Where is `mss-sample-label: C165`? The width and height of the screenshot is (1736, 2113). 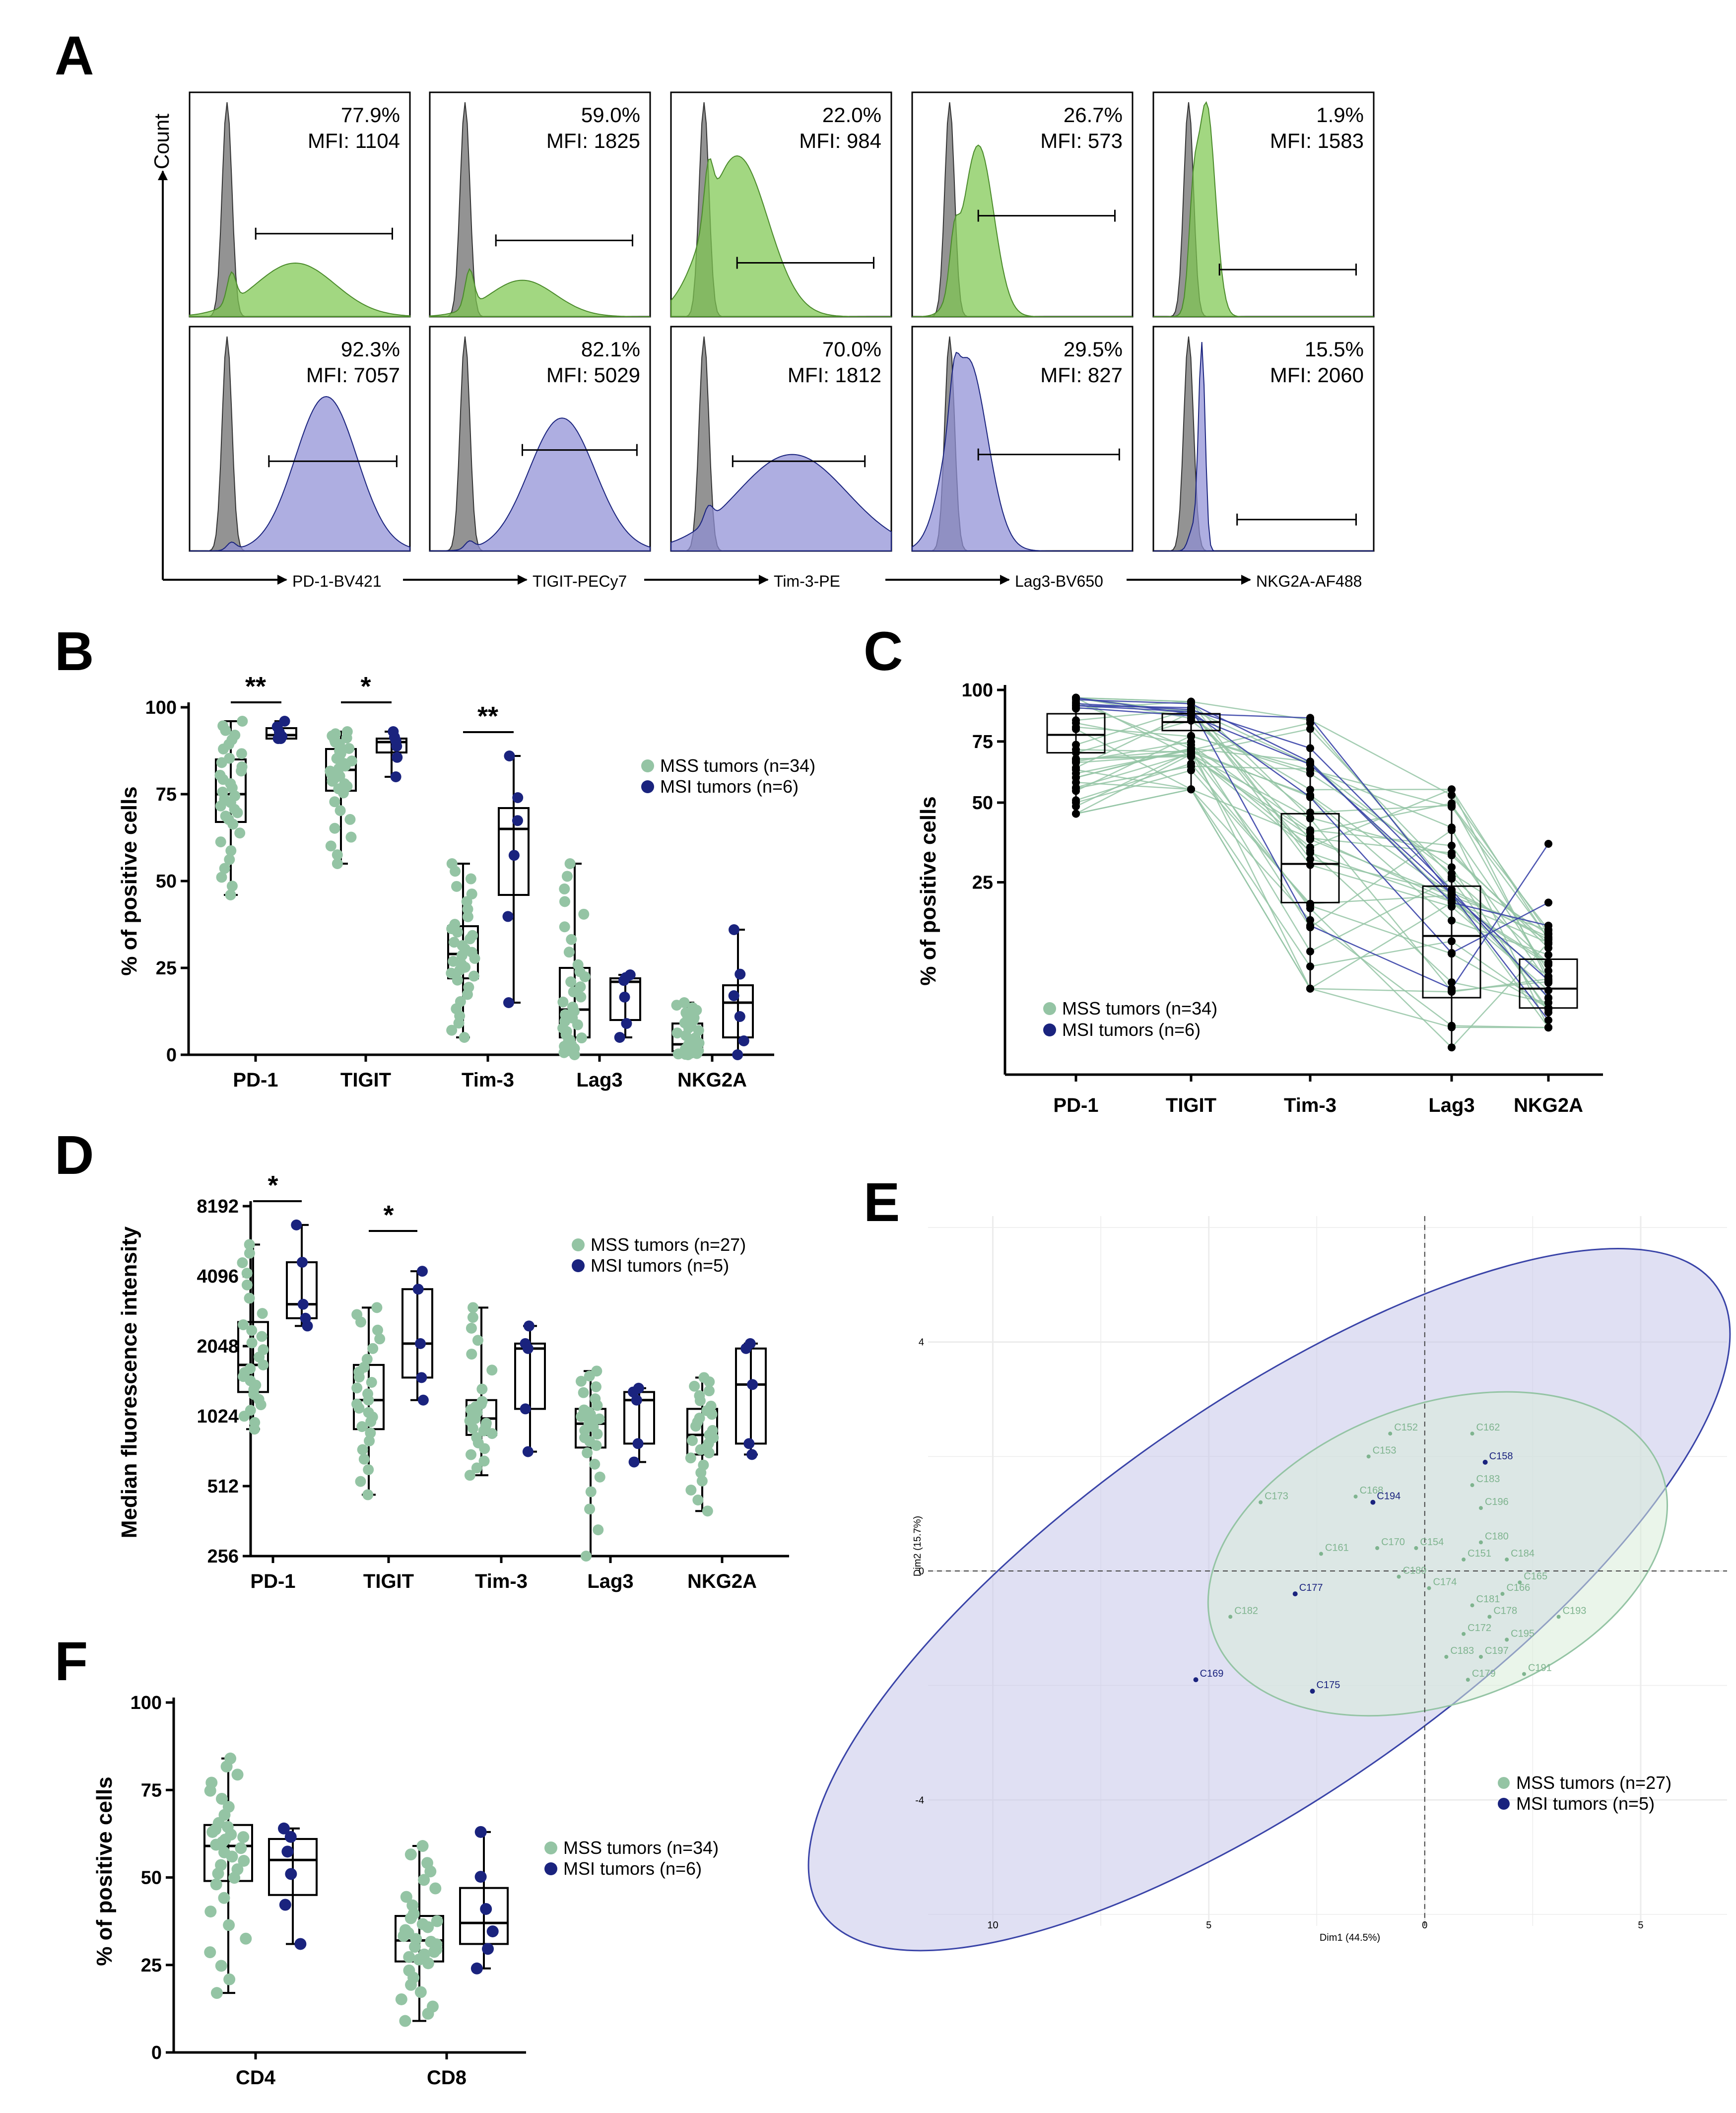 mss-sample-label: C165 is located at coordinates (1535, 1576).